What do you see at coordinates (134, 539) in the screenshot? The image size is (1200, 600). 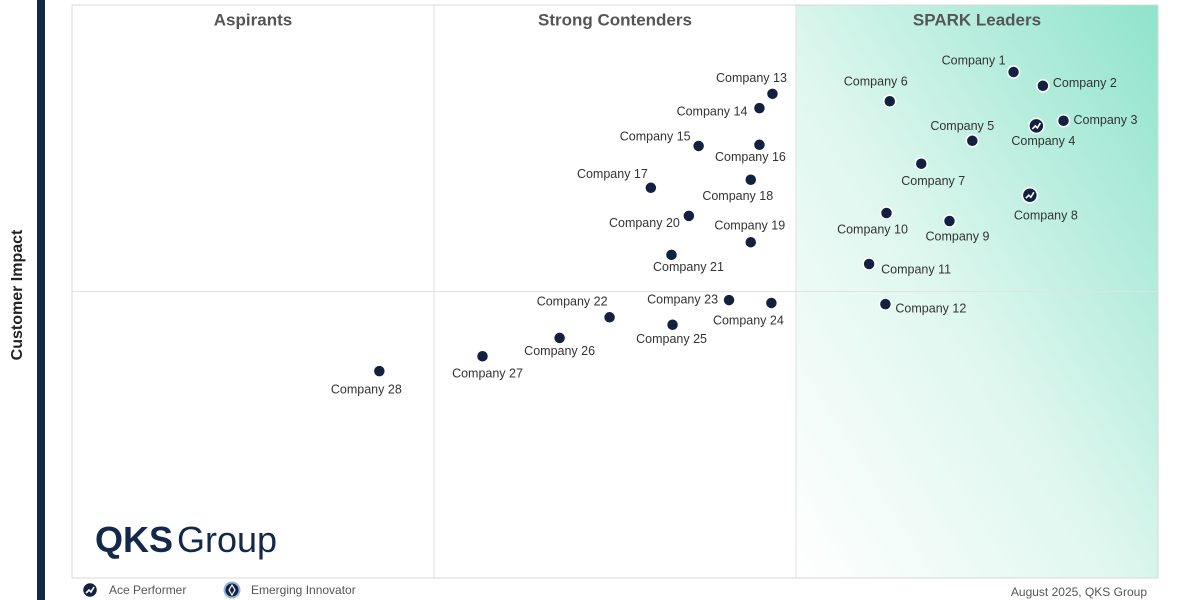 I see `logo-bold: QKS` at bounding box center [134, 539].